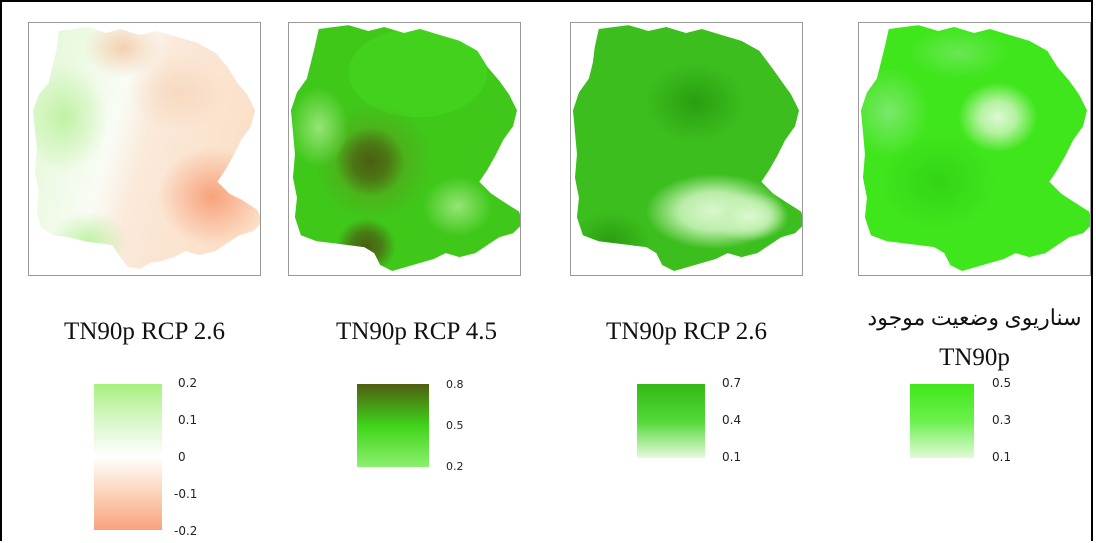 The width and height of the screenshot is (1096, 543). I want to click on legend-2-tick-label: 0.8, so click(455, 384).